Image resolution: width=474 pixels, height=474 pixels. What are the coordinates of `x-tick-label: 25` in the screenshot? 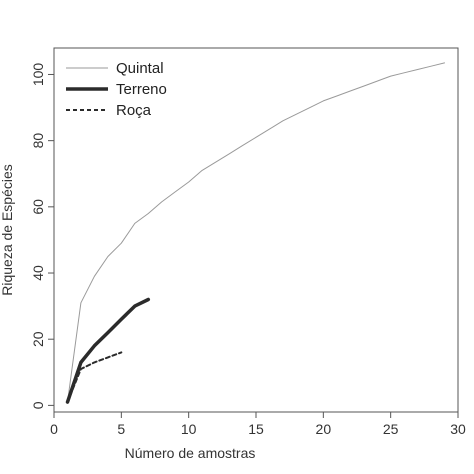 It's located at (391, 429).